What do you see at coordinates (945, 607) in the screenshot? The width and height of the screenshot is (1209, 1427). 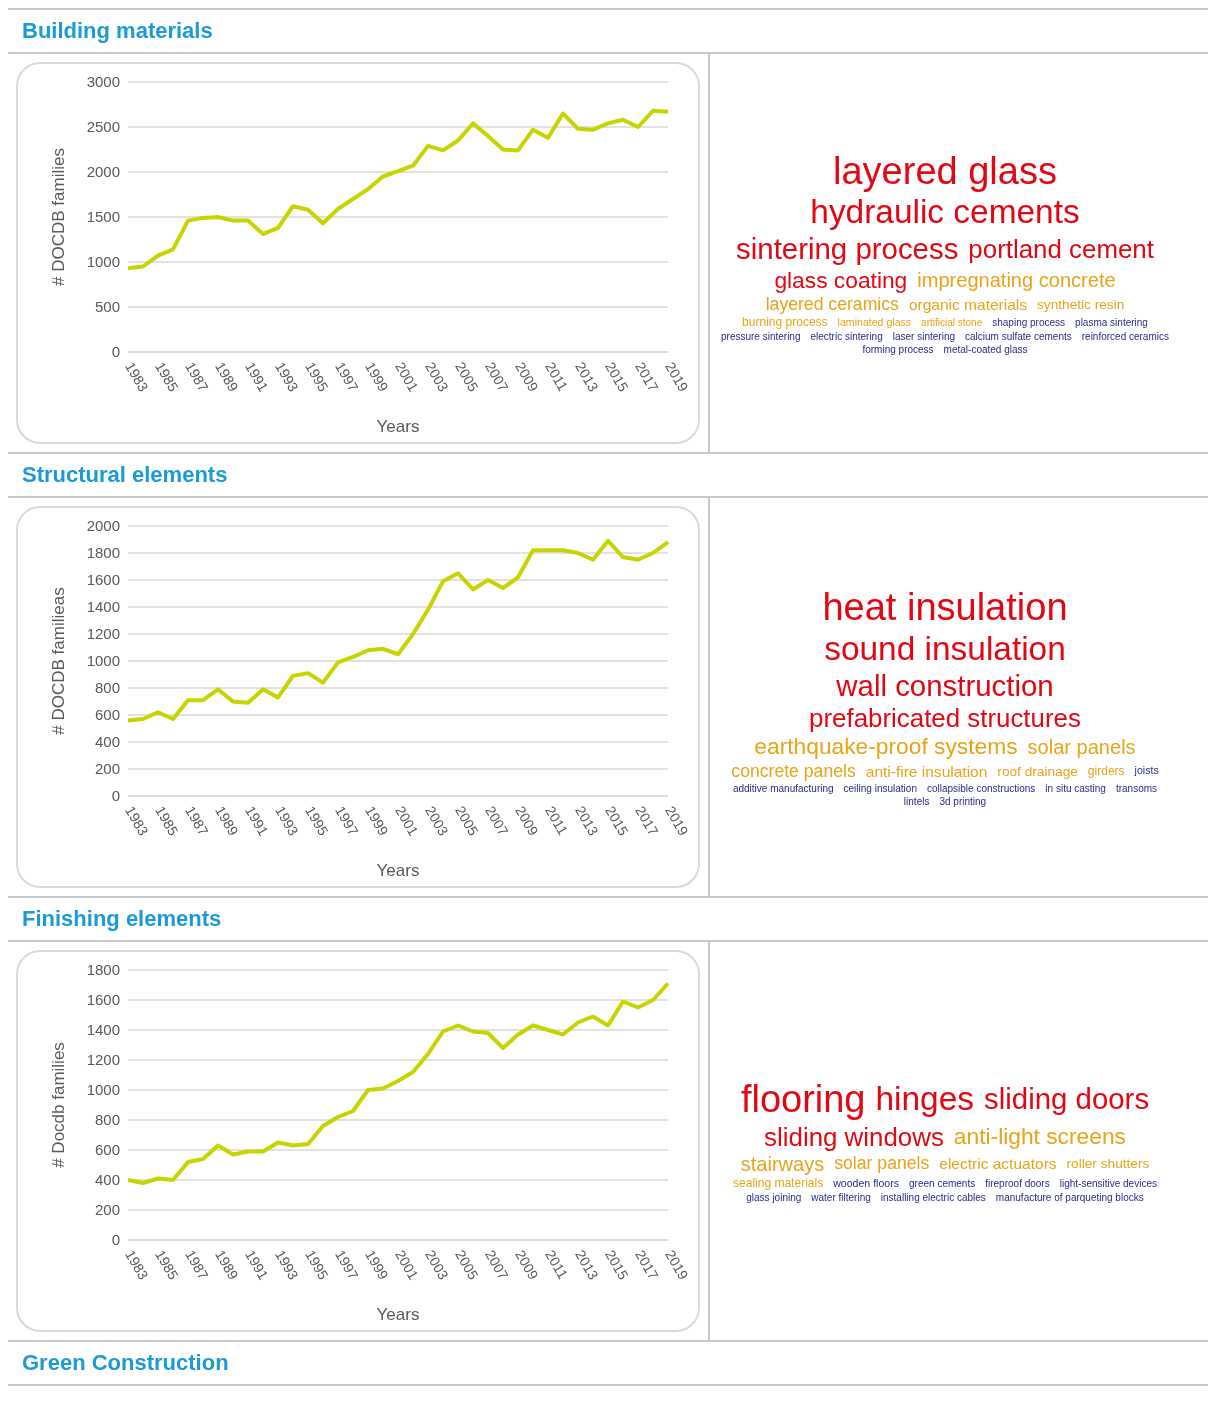 I see `text: heat insulation` at bounding box center [945, 607].